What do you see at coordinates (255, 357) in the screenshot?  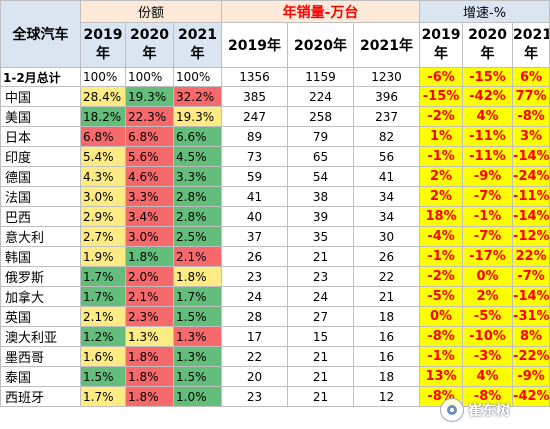 I see `sales-cell: 22` at bounding box center [255, 357].